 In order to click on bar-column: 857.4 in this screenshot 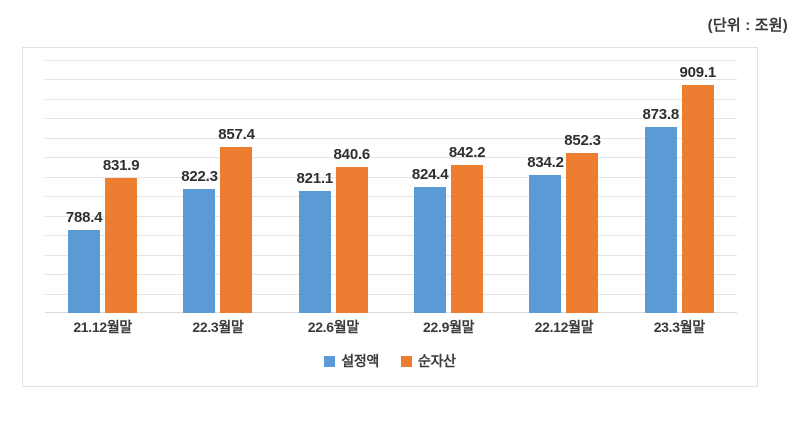, I will do `click(236, 186)`.